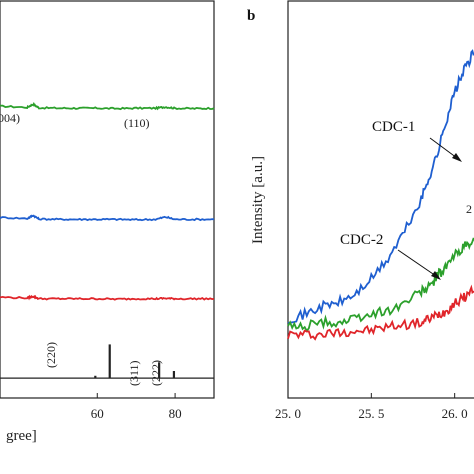 The image size is (474, 474). I want to click on panel-b-x-tick-labels: 25. 0 25. 5 26. 0, so click(371, 413).